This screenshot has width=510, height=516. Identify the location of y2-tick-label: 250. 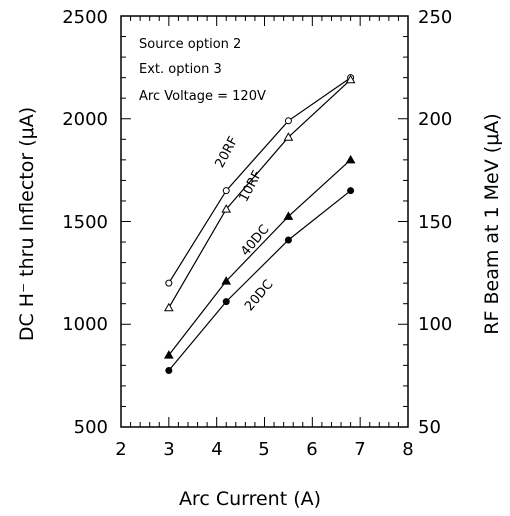
(435, 17).